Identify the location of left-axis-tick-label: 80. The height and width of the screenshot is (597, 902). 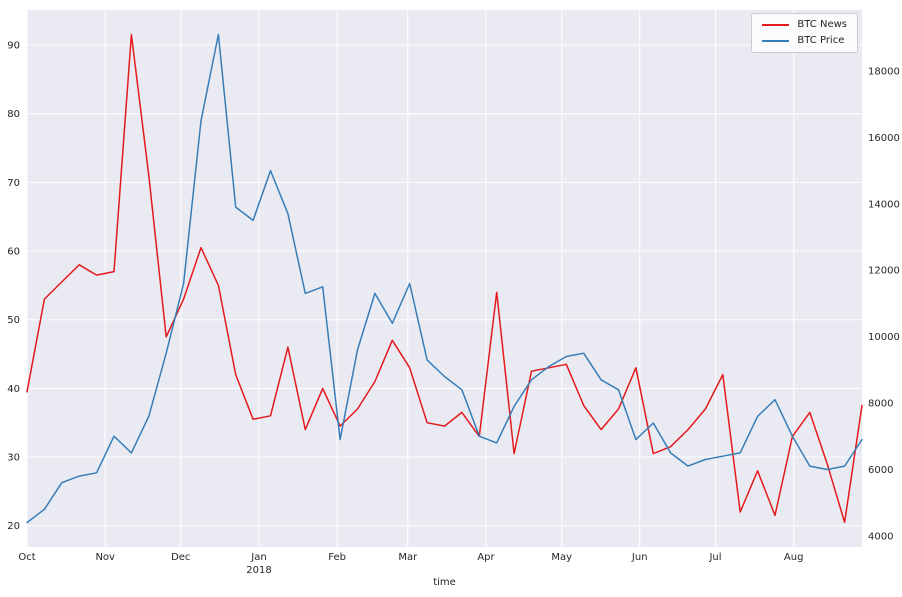
(13, 114).